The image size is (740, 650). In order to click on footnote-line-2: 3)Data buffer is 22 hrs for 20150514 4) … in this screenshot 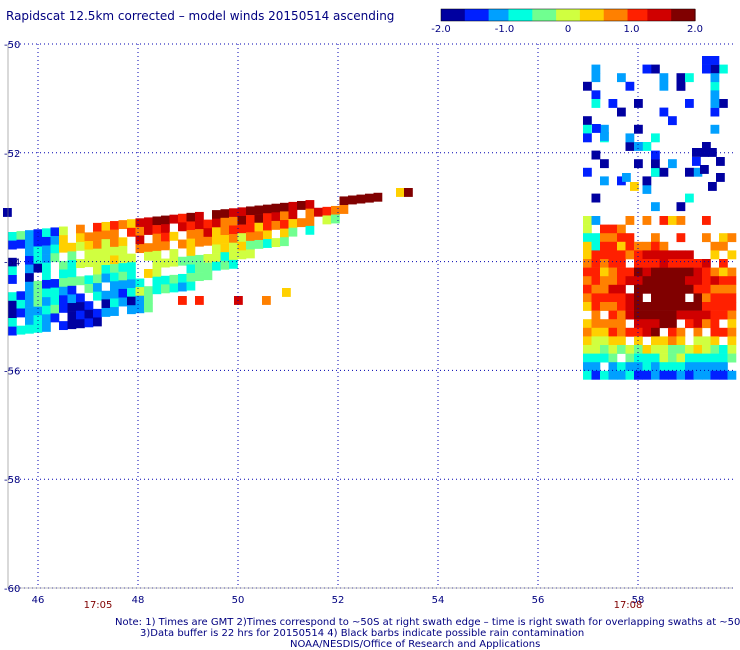, I will do `click(362, 633)`.